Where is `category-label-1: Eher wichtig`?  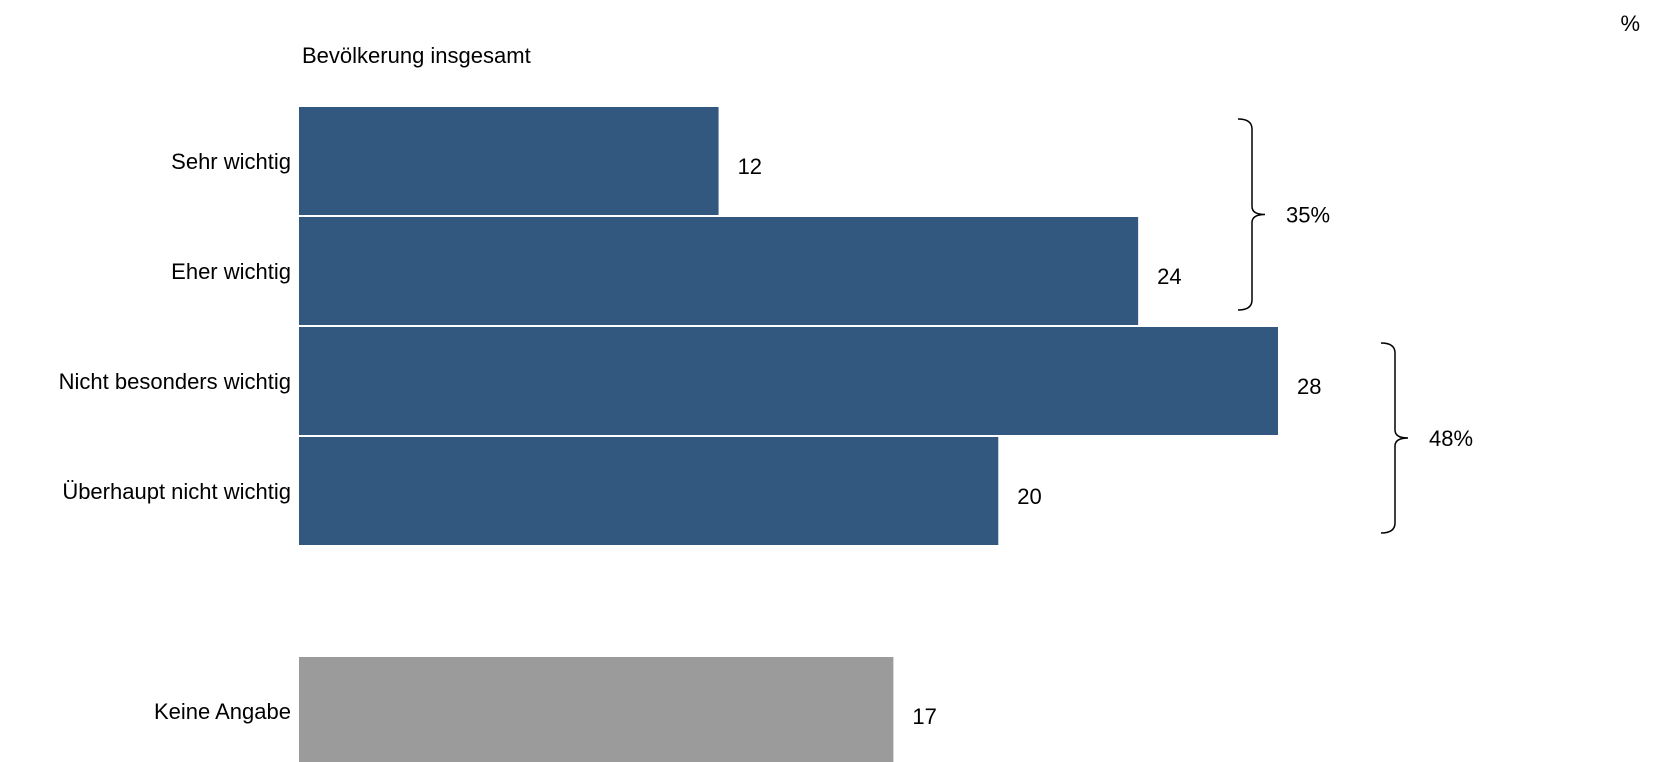 category-label-1: Eher wichtig is located at coordinates (231, 271).